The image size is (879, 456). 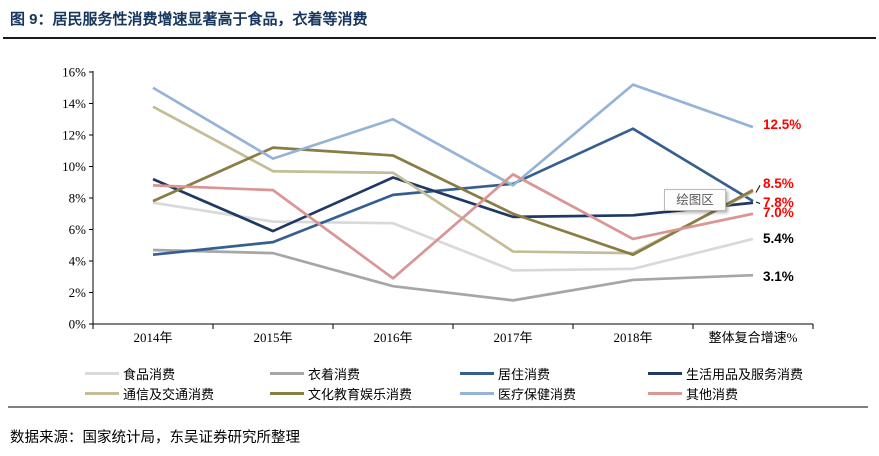 What do you see at coordinates (78, 229) in the screenshot?
I see `y-tick-label: 6%` at bounding box center [78, 229].